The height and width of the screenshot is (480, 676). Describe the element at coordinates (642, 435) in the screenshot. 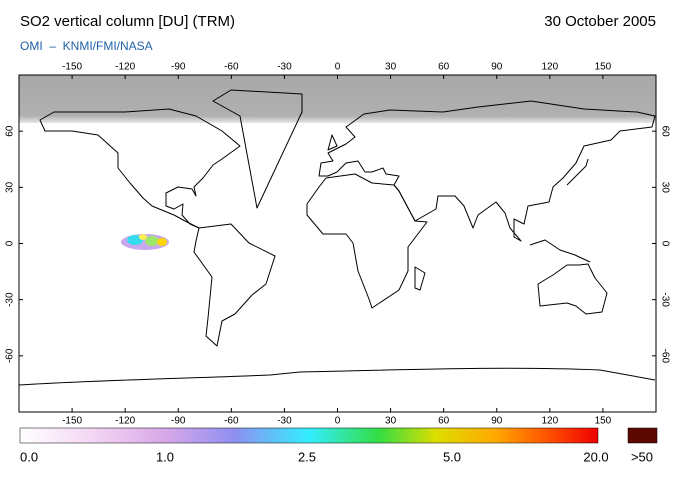

I see `colorbar-overflow` at that location.